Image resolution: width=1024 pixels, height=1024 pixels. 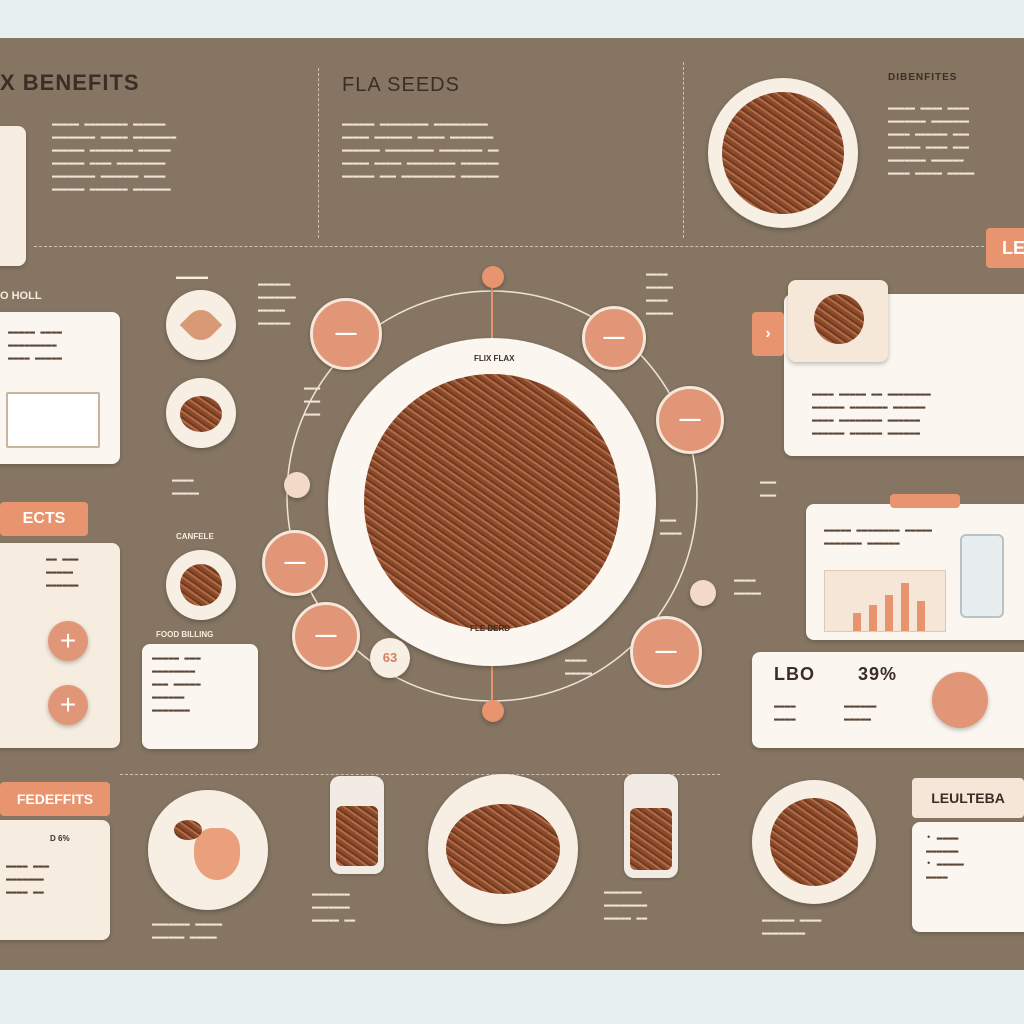 I want to click on ring-note: ▬▬▬ ▬▬▬, so click(x=768, y=488).